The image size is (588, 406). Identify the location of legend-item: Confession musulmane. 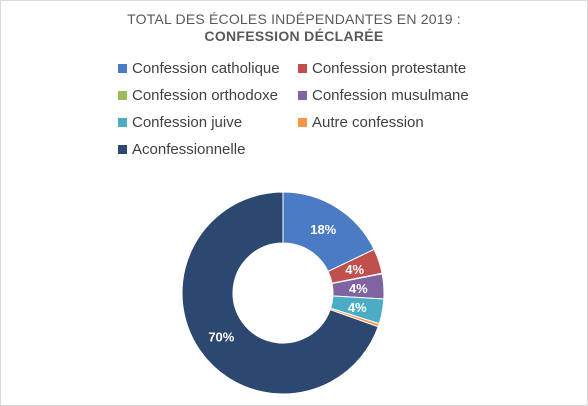
(383, 95).